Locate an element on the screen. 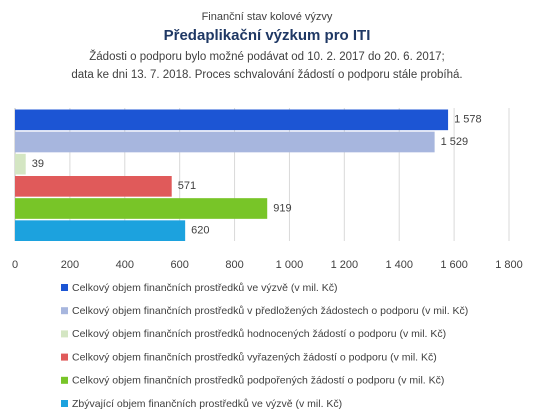 This screenshot has height=420, width=535. x-tick-label: 600 is located at coordinates (179, 265).